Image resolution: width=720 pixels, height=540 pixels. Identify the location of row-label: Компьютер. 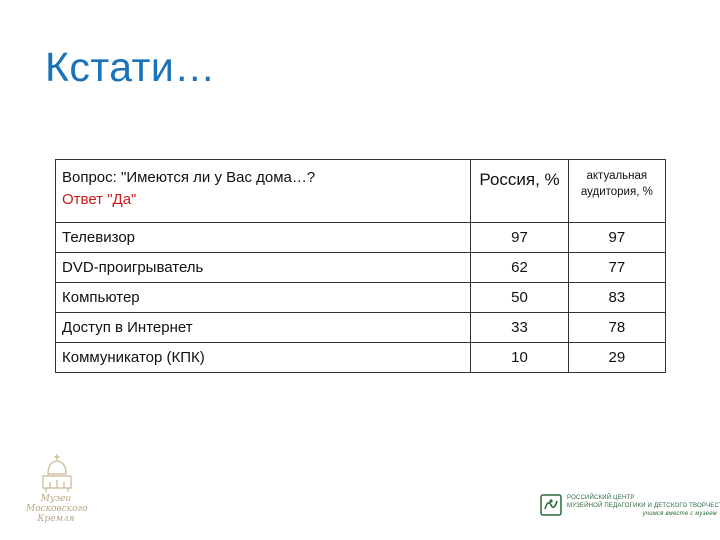
(263, 297).